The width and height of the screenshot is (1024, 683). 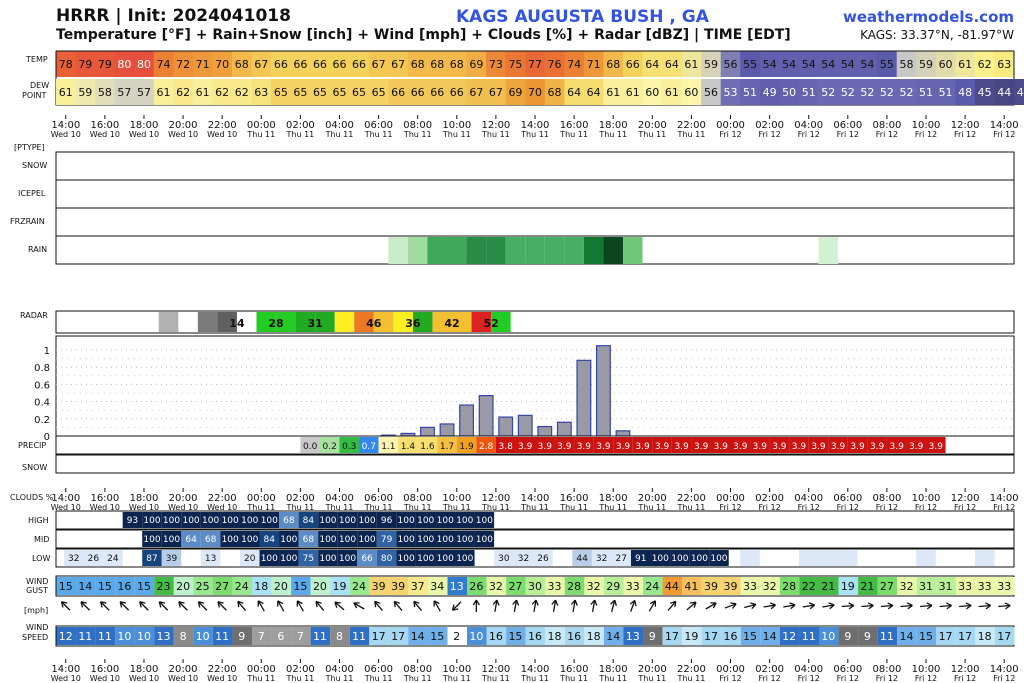 What do you see at coordinates (457, 64) in the screenshot?
I see `temp-value: 68` at bounding box center [457, 64].